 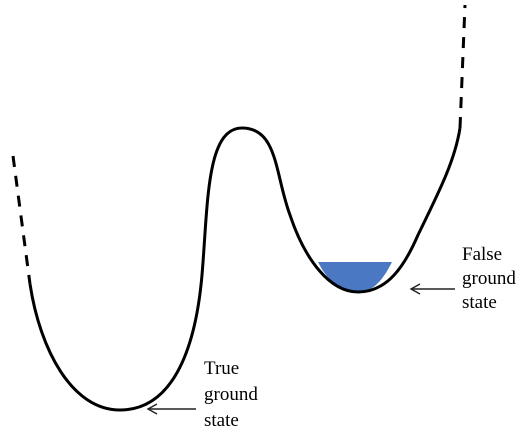 What do you see at coordinates (462, 66) in the screenshot?
I see `right-dashed-extension` at bounding box center [462, 66].